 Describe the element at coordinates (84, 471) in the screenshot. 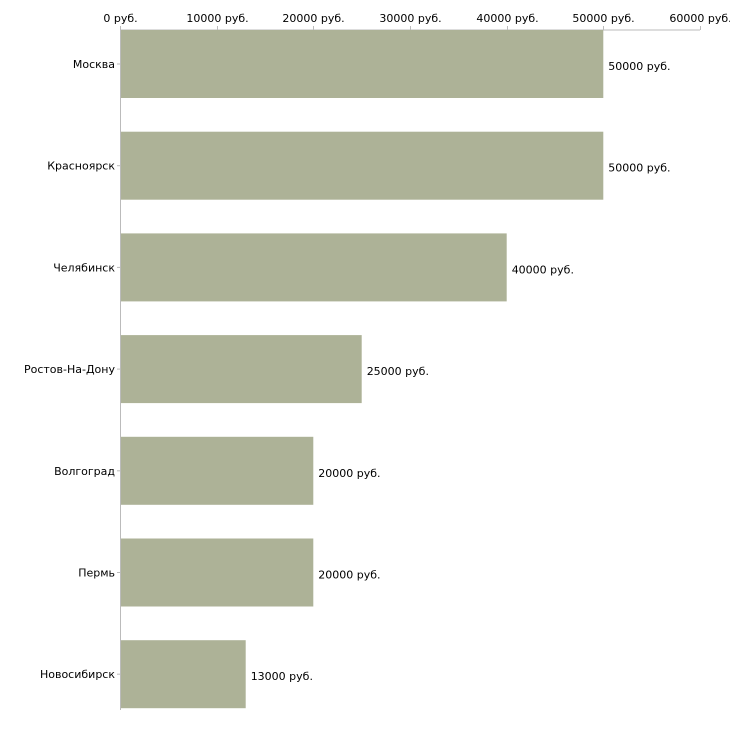

I see `category-label: Волгоград` at that location.